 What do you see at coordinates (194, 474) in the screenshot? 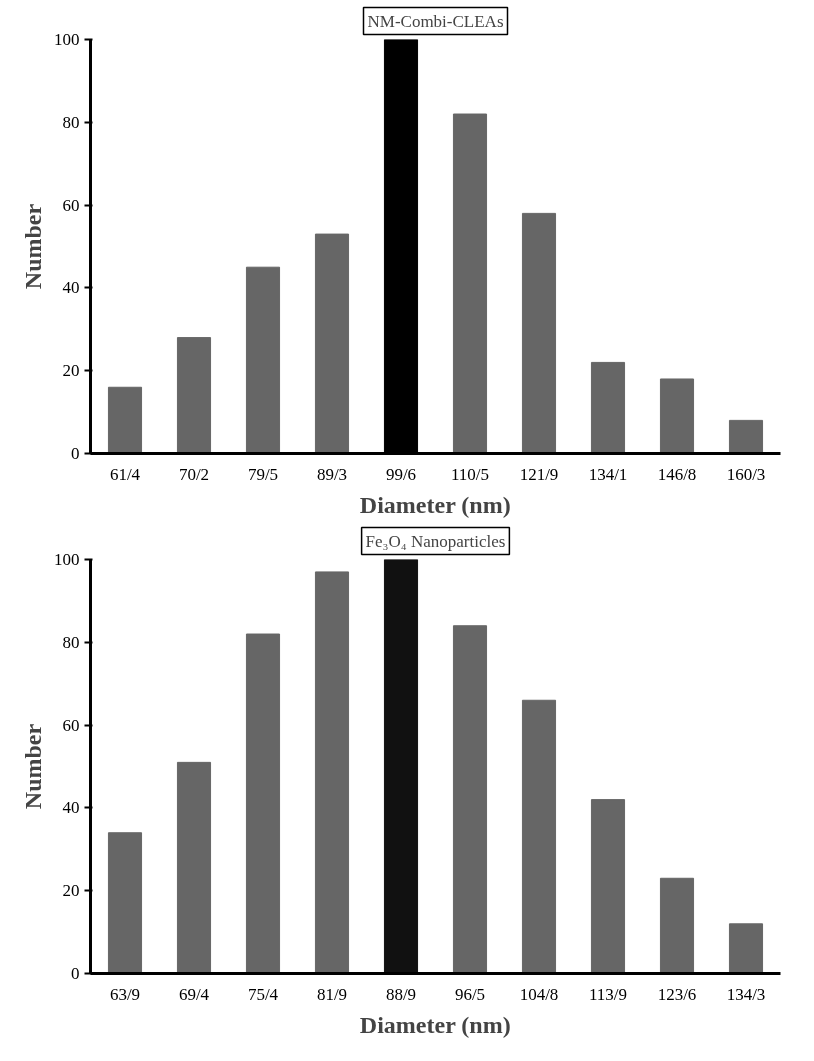
I see `x-tick-label: 70/2` at bounding box center [194, 474].